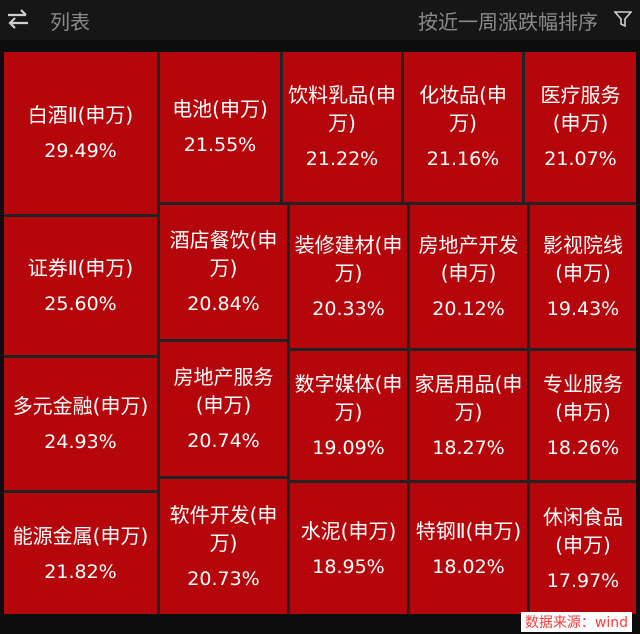 This screenshot has width=640, height=634. I want to click on tile-xiuxian-shipin: 休闲食品(申万) 17.97%, so click(583, 548).